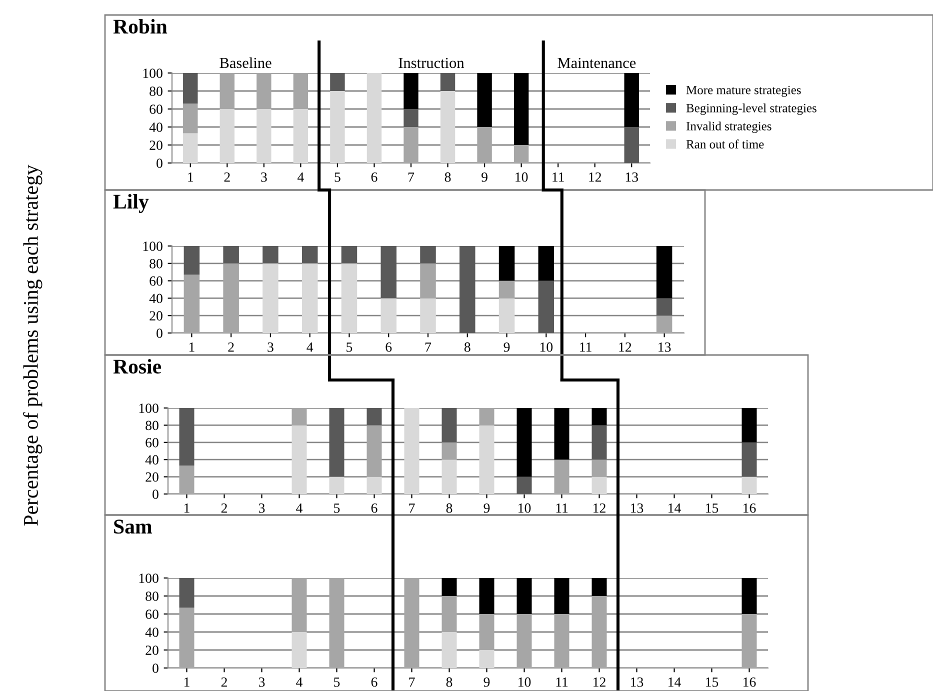 Image resolution: width=933 pixels, height=691 pixels. Describe the element at coordinates (674, 682) in the screenshot. I see `x-tick-label: 14` at that location.